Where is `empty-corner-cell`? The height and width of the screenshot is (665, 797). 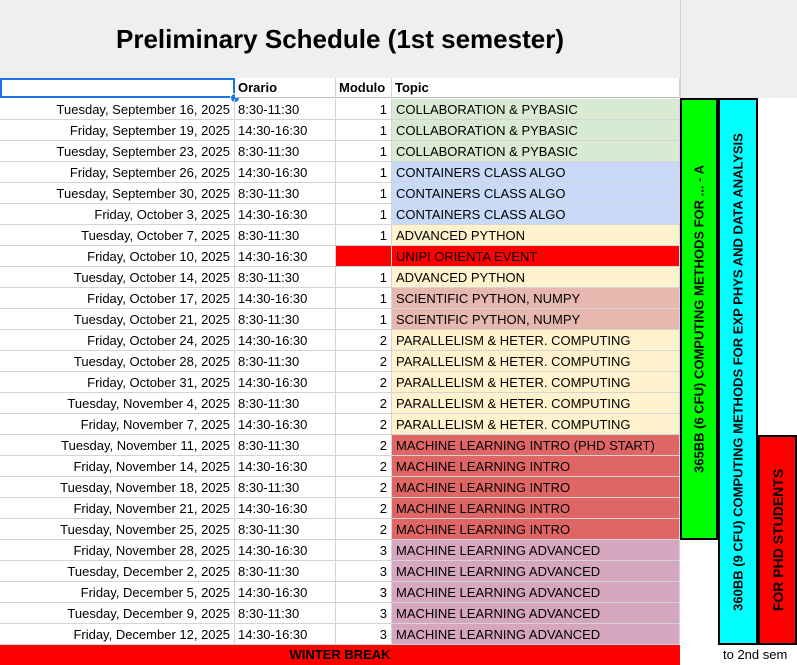
empty-corner-cell is located at coordinates (738, 49).